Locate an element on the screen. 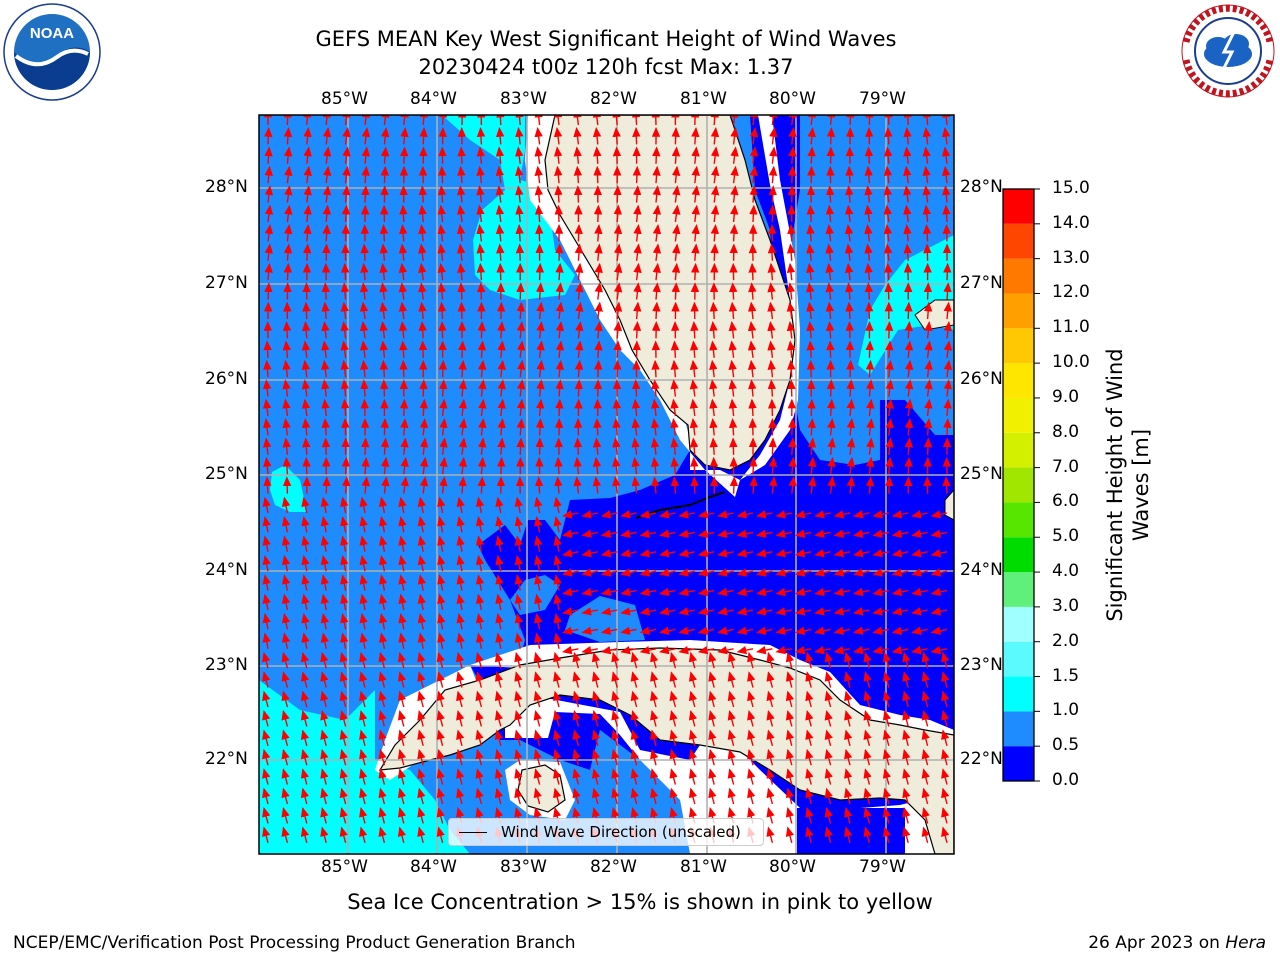  colorbar-segment is located at coordinates (1018, 485).